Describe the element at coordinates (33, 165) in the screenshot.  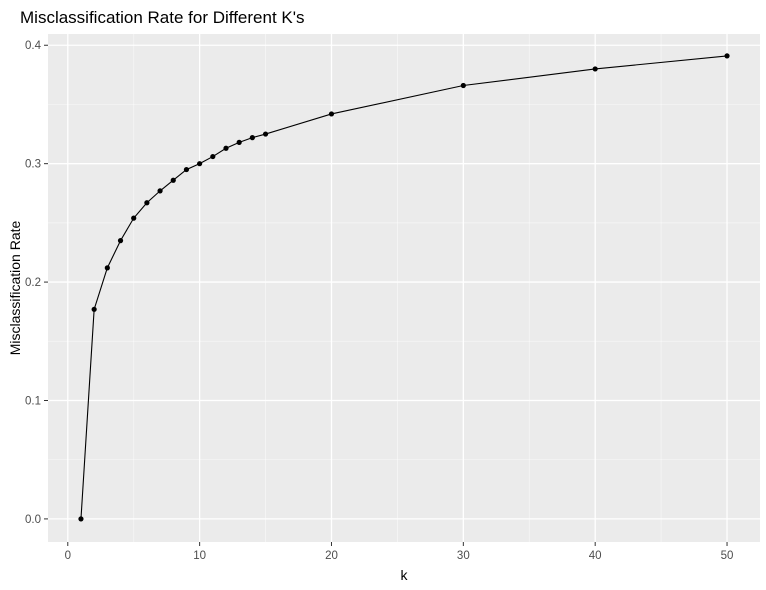
I see `y-tick-label-3: 0.3` at that location.